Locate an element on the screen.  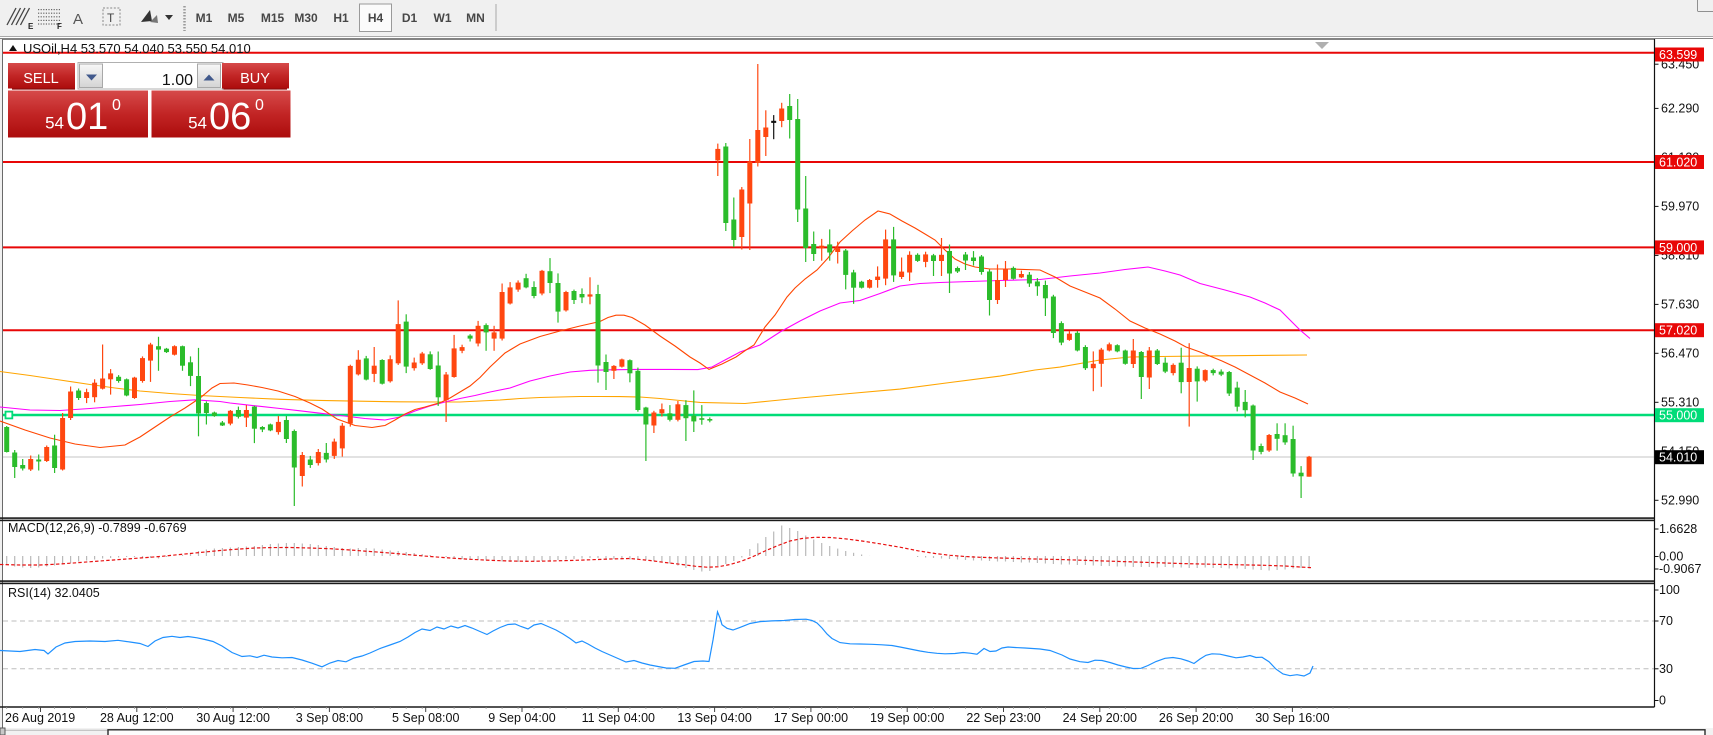
svg-text: 62.290 is located at coordinates (1680, 109).